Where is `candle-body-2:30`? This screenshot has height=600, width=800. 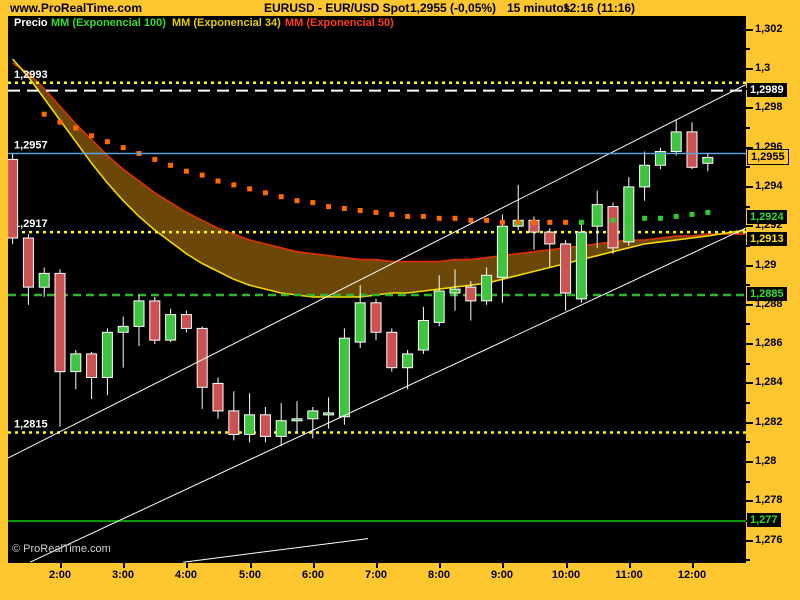 candle-body-2:30 is located at coordinates (92, 365).